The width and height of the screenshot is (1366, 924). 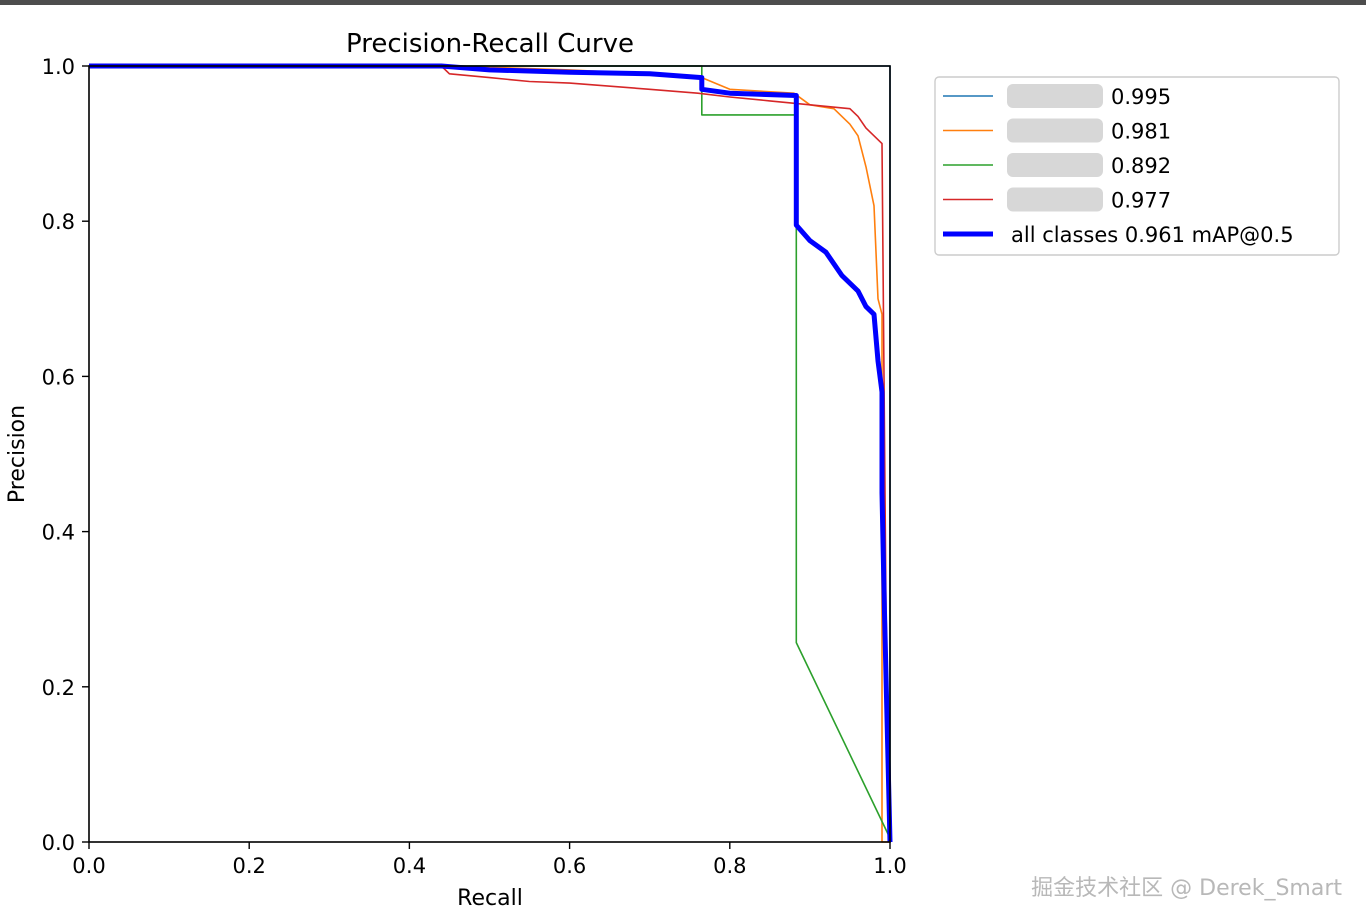 I want to click on y-tick-label: 0.2, so click(x=58, y=688).